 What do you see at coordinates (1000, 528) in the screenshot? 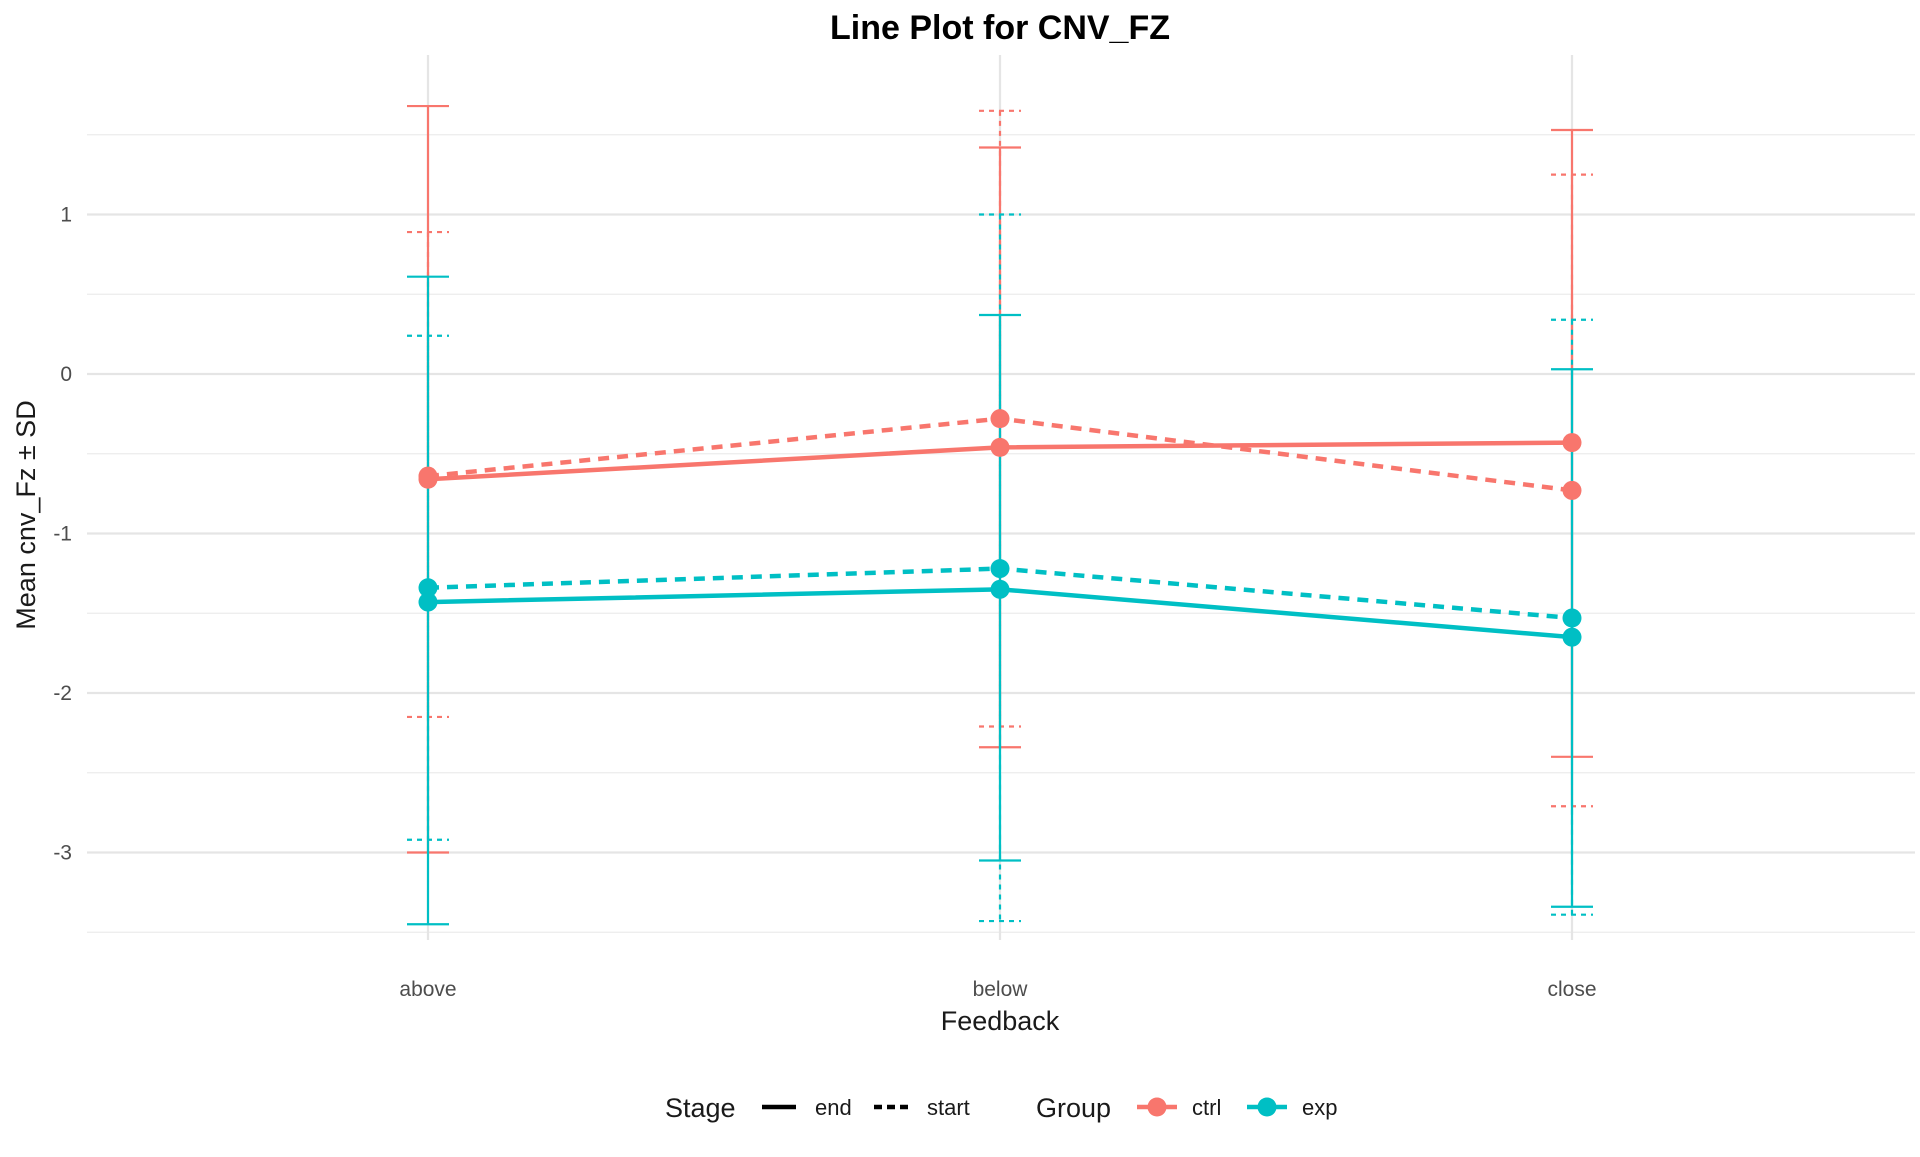
I see `series-points` at bounding box center [1000, 528].